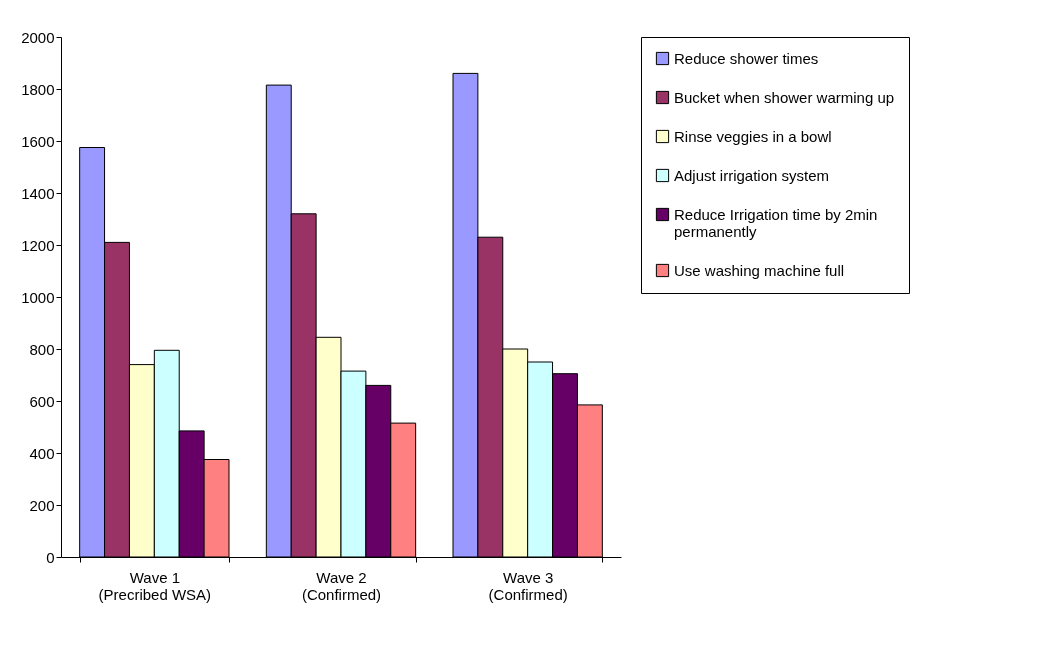 This screenshot has height=659, width=1041. I want to click on legend-label: Bucket when shower warming up, so click(784, 97).